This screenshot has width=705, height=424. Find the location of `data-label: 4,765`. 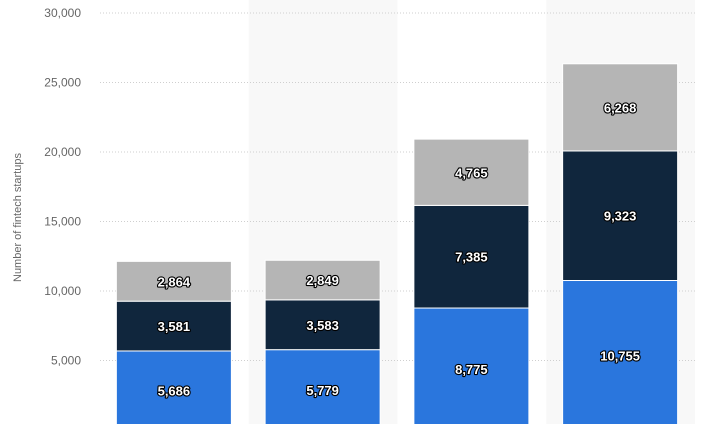

data-label: 4,765 is located at coordinates (471, 172).